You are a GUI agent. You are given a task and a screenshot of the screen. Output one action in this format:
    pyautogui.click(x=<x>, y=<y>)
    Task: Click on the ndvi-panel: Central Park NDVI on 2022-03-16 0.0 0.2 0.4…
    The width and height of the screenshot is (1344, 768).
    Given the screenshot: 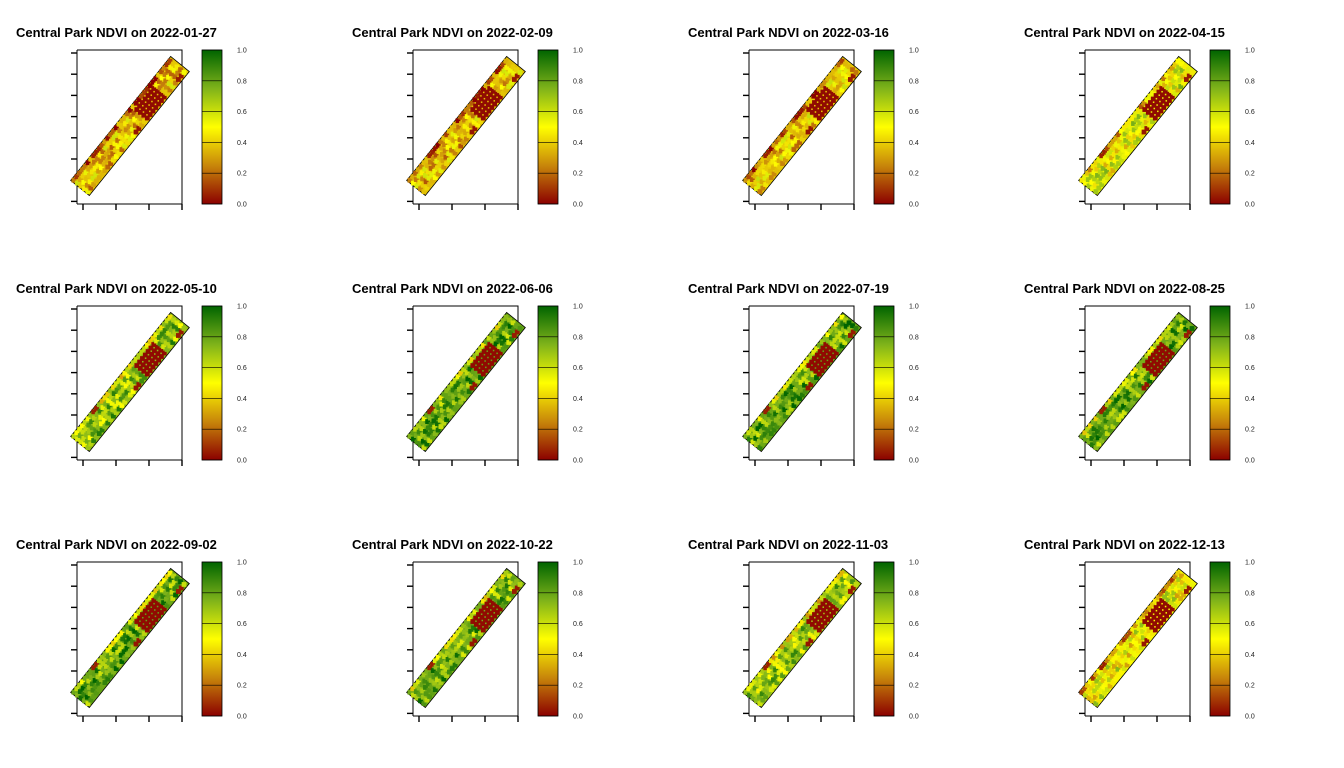 What is the action you would take?
    pyautogui.click(x=840, y=128)
    